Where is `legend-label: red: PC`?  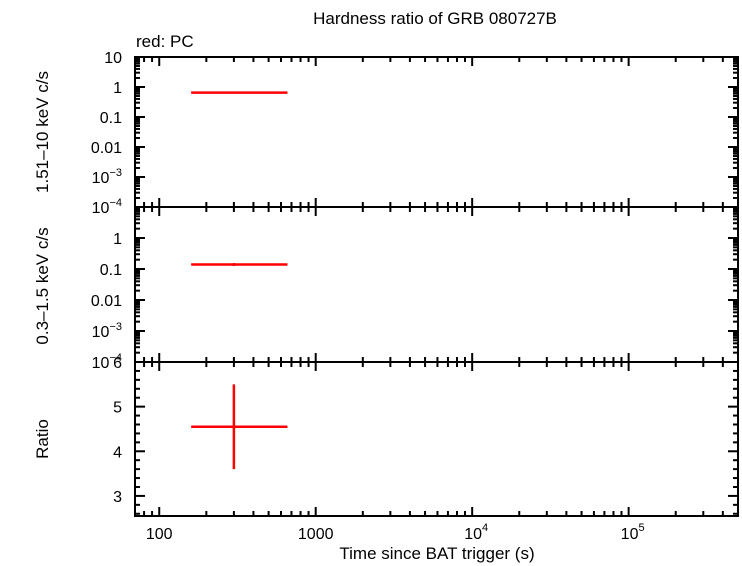
legend-label: red: PC is located at coordinates (165, 41).